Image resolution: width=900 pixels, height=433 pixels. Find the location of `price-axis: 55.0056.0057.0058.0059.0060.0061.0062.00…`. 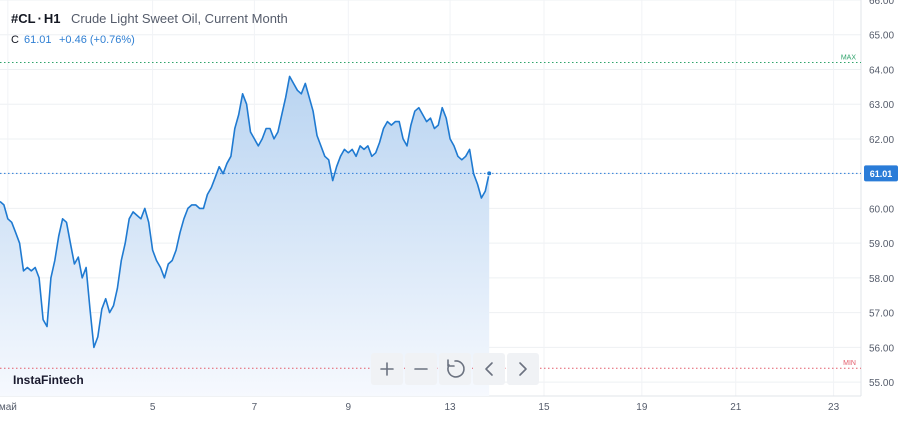

price-axis: 55.0056.0057.0058.0059.0060.0061.0062.00… is located at coordinates (881, 194).